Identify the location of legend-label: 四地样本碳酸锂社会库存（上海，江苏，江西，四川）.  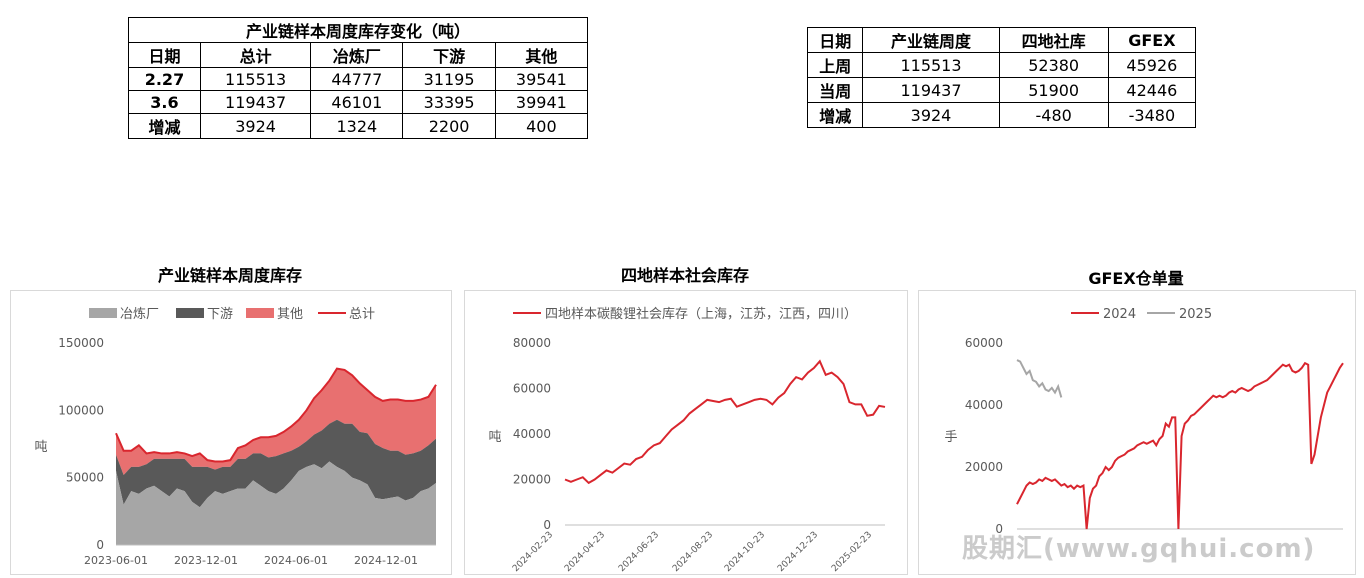
(701, 314).